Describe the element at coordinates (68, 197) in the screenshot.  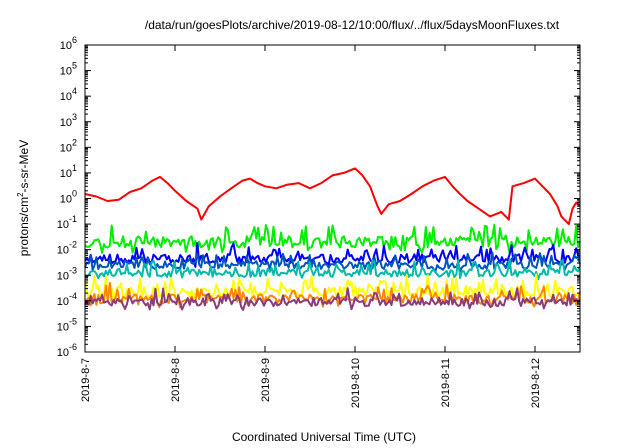
I see `y-tick-label: 10⁰` at that location.